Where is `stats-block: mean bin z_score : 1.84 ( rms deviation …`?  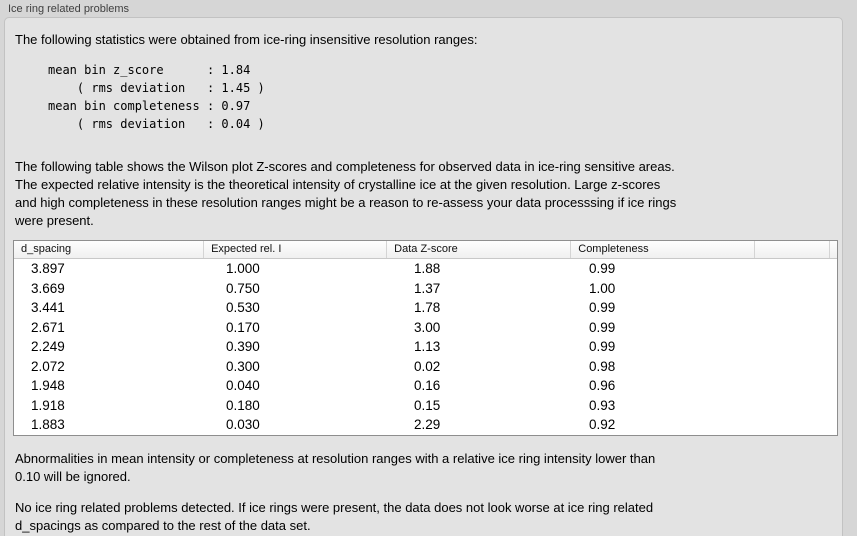
stats-block: mean bin z_score : 1.84 ( rms deviation … is located at coordinates (156, 97).